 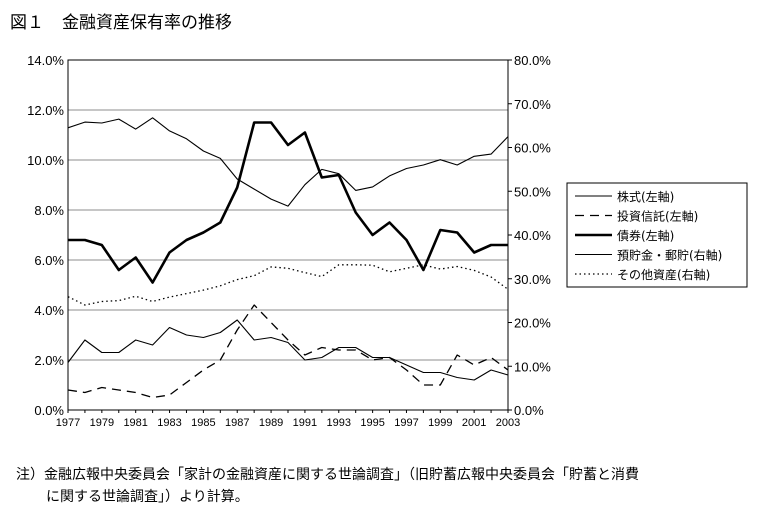 What do you see at coordinates (305, 423) in the screenshot?
I see `x-axis-tick-label: 1991` at bounding box center [305, 423].